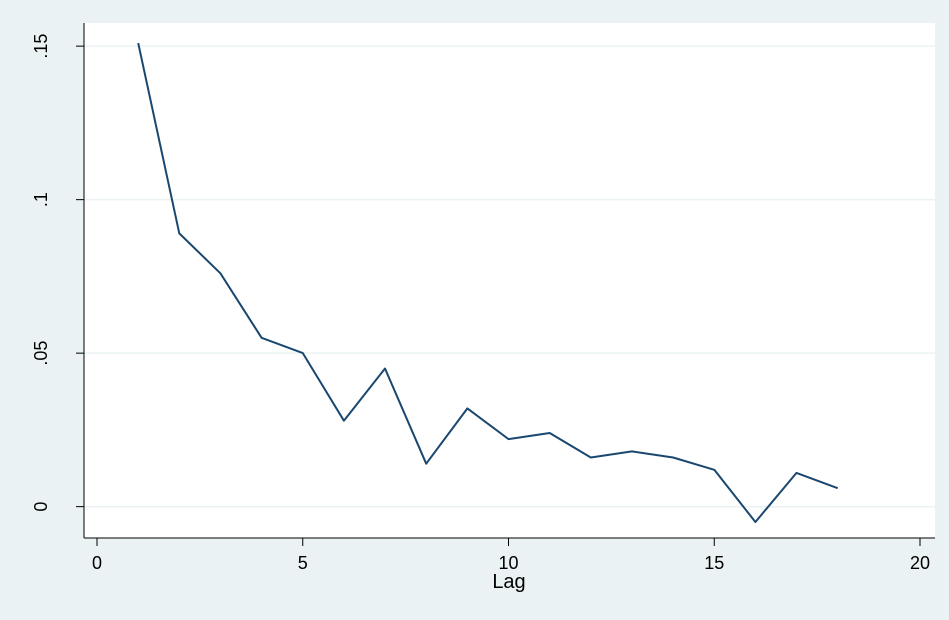  I want to click on x-axis-title: Lag, so click(508, 582).